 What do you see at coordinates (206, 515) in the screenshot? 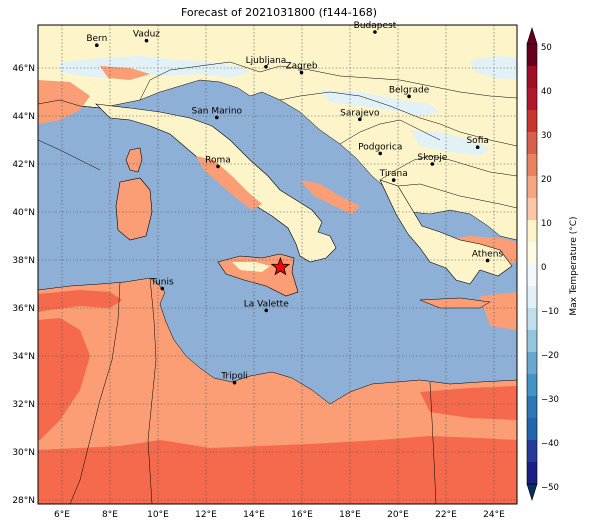
I see `lon-tick: 12°E` at bounding box center [206, 515].